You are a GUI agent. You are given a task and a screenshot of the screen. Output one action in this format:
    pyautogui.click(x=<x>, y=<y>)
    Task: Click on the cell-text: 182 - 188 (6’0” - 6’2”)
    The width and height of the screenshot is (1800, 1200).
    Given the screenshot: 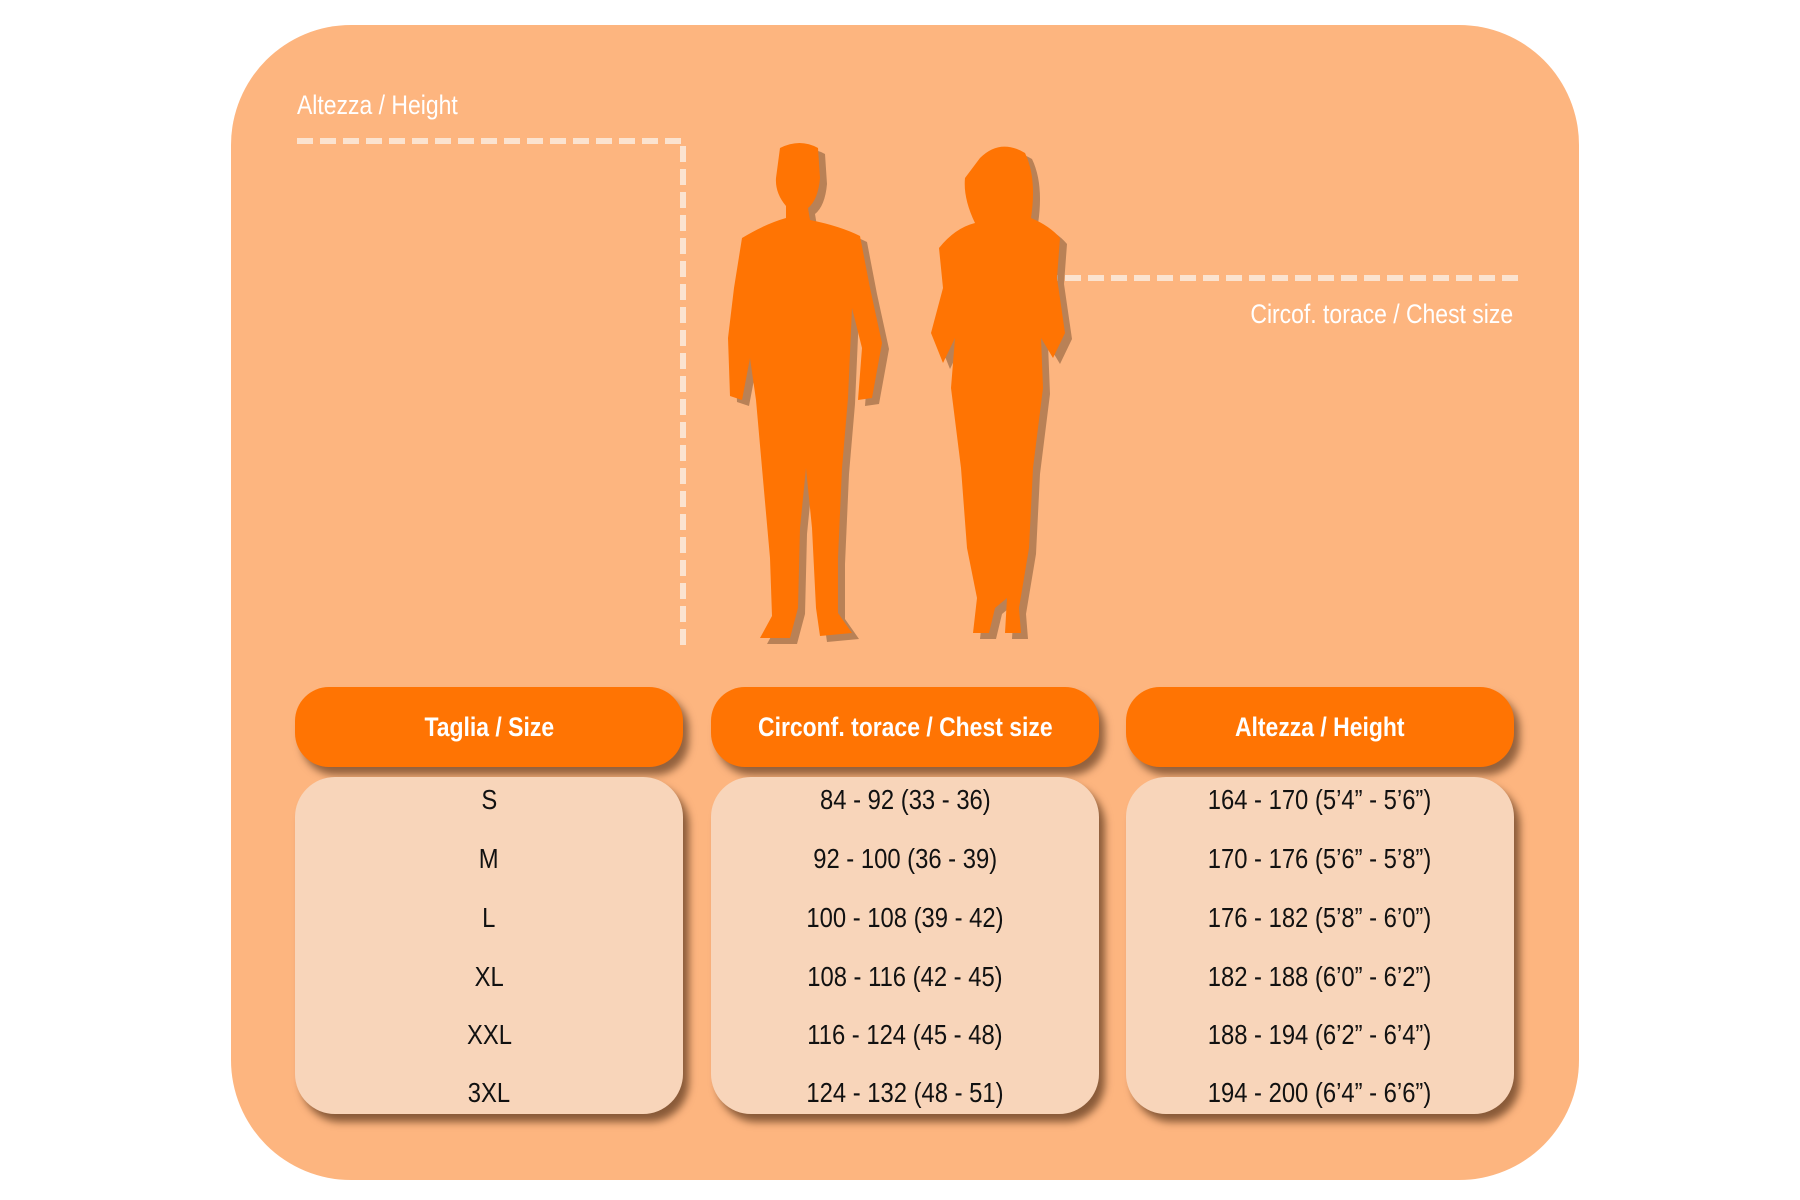 What is the action you would take?
    pyautogui.click(x=1320, y=976)
    